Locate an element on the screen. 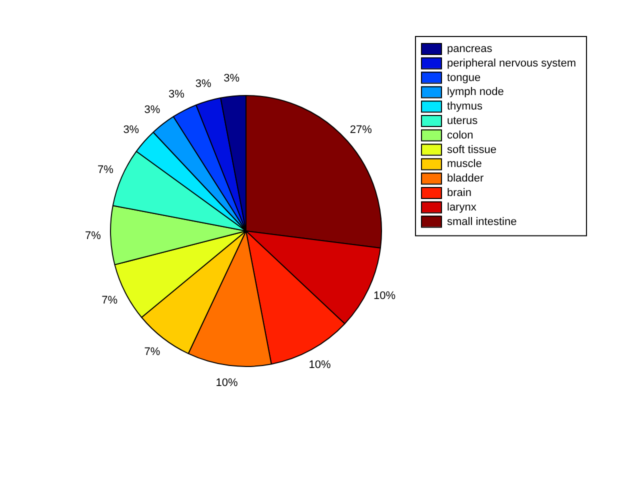 This screenshot has height=480, width=641. legend-label: uterus is located at coordinates (462, 121).